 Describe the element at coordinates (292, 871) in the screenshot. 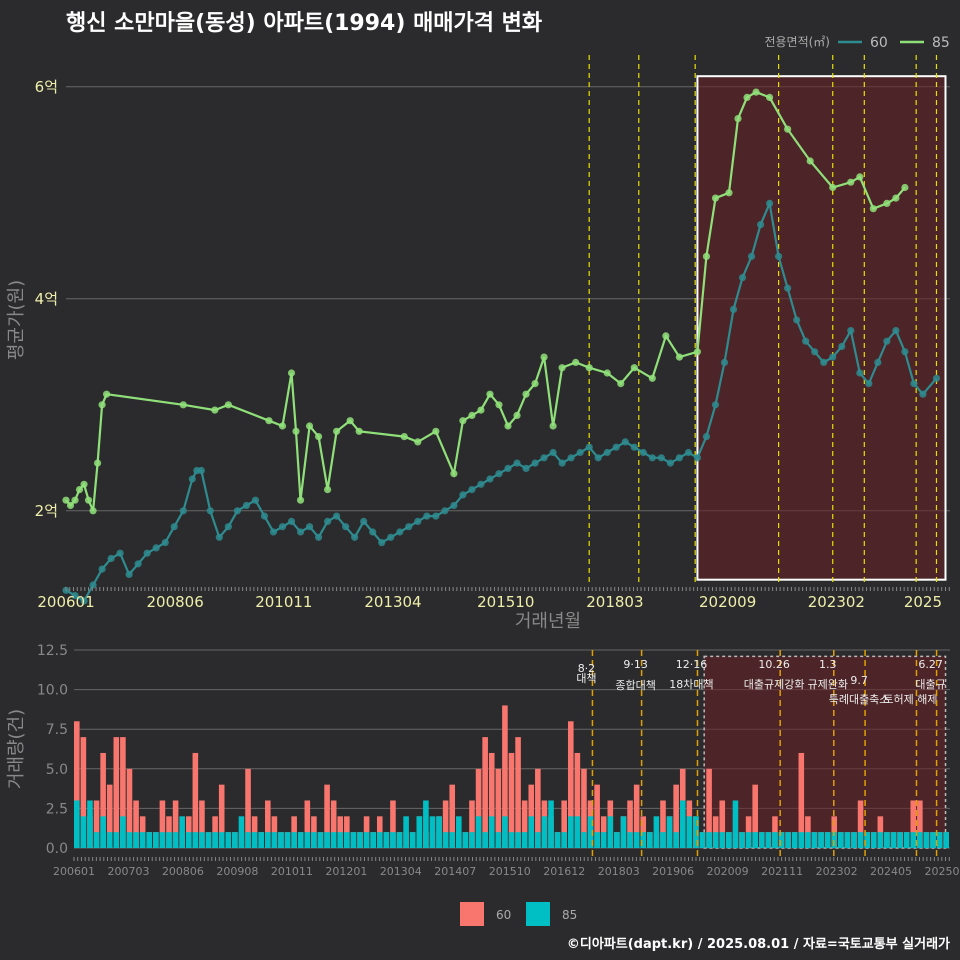

I see `vol-x-tick-label: 201011` at that location.